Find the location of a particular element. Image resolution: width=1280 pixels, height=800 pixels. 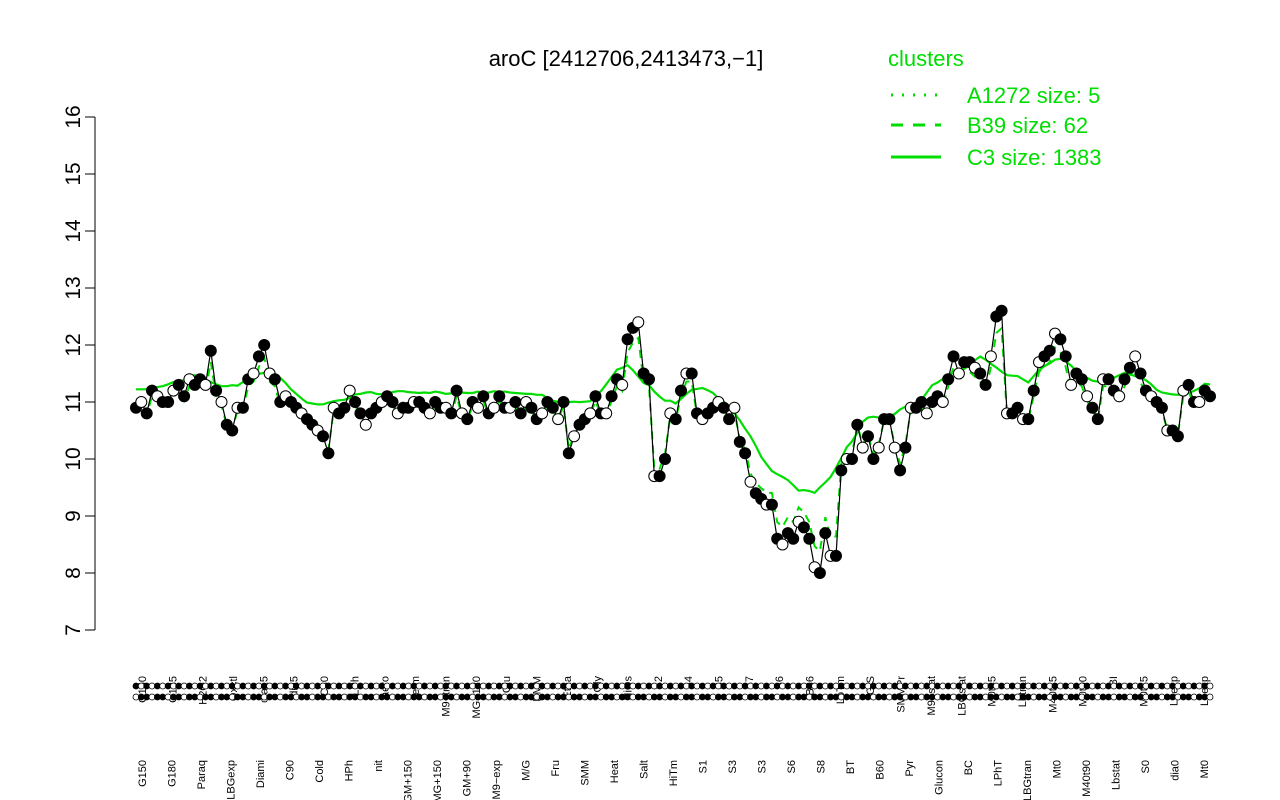

x-tick-label-bottom: Diami is located at coordinates (261, 774).